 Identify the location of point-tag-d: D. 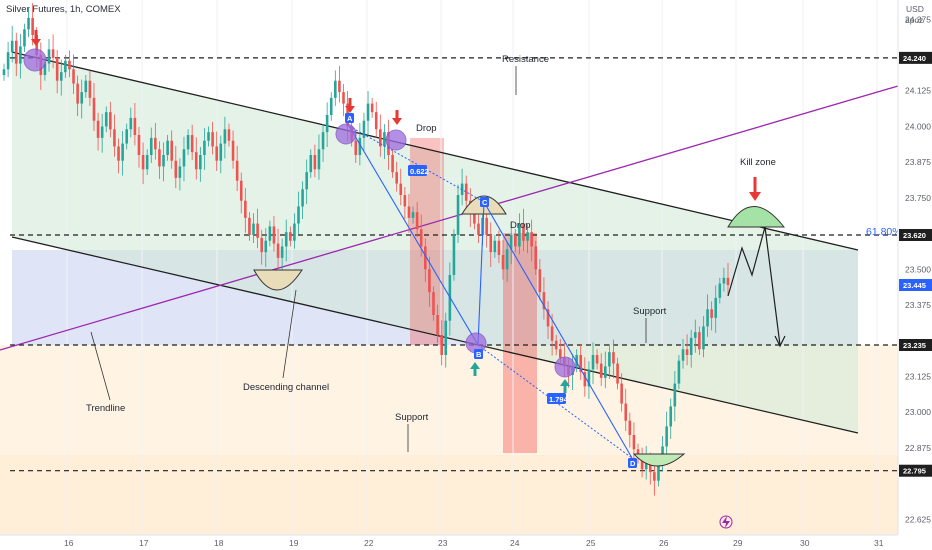
(632, 463).